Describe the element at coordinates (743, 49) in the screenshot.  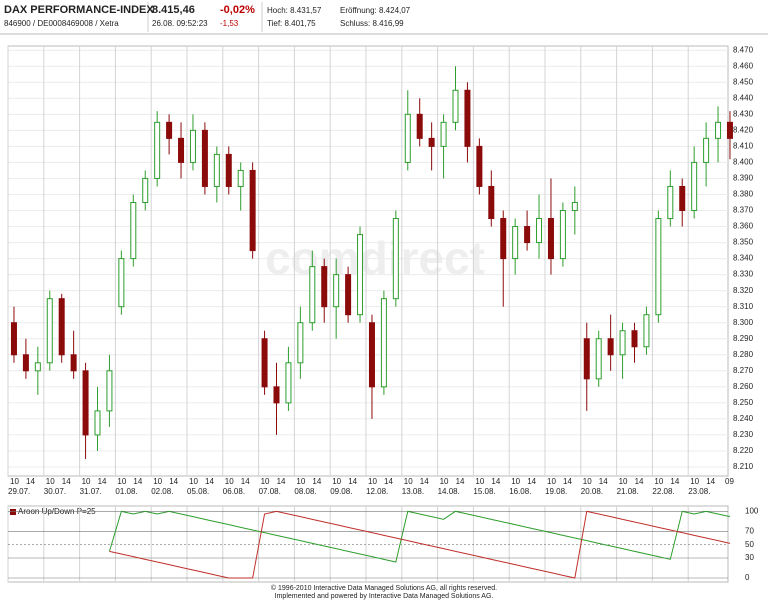
I see `y-tick-label: 8.470` at that location.